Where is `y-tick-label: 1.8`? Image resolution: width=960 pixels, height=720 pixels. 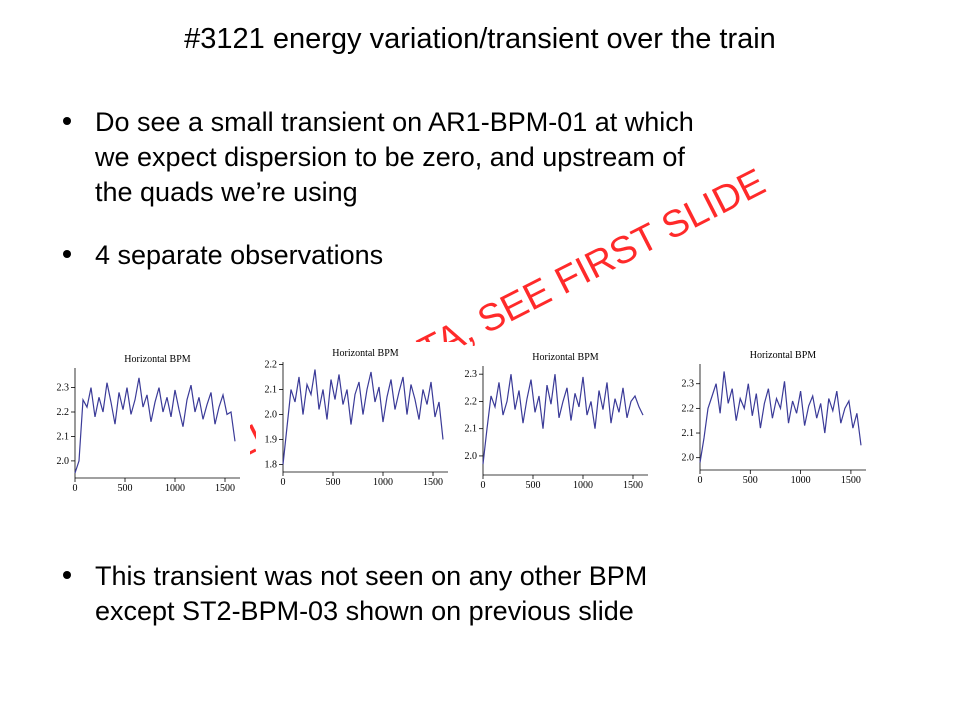
y-tick-label: 1.8 is located at coordinates (271, 465).